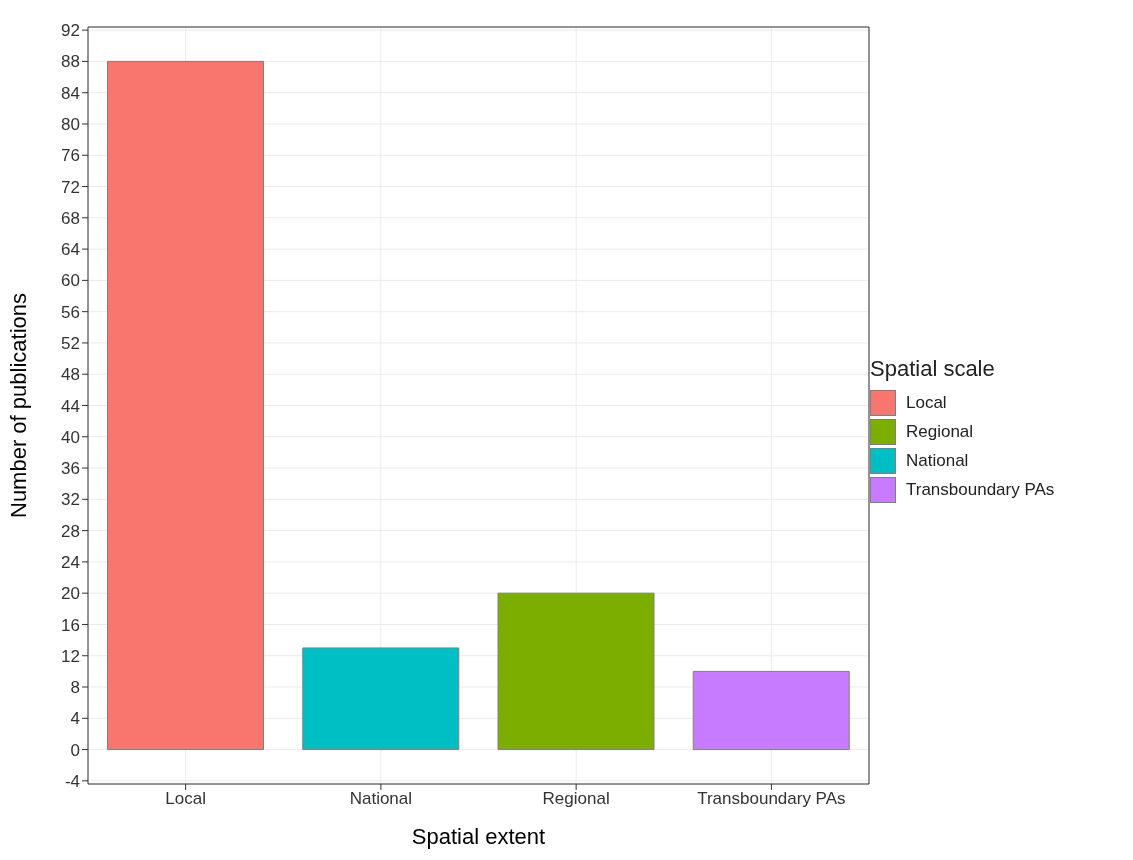  What do you see at coordinates (478, 836) in the screenshot?
I see `x-axis-title: Spatial extent` at bounding box center [478, 836].